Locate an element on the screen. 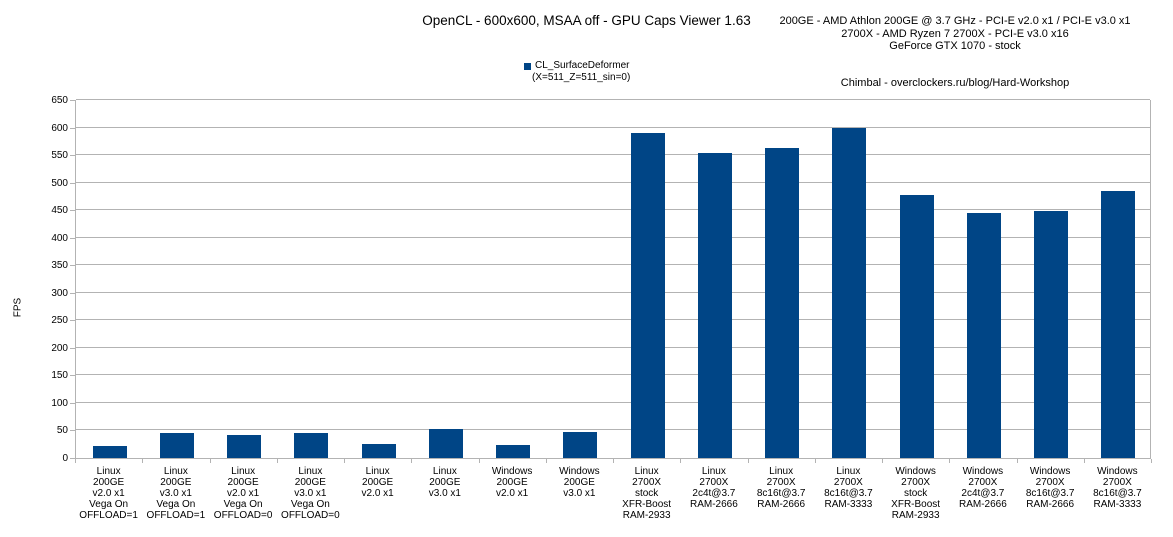  y-tick-label-500: 500 is located at coordinates (59, 183).